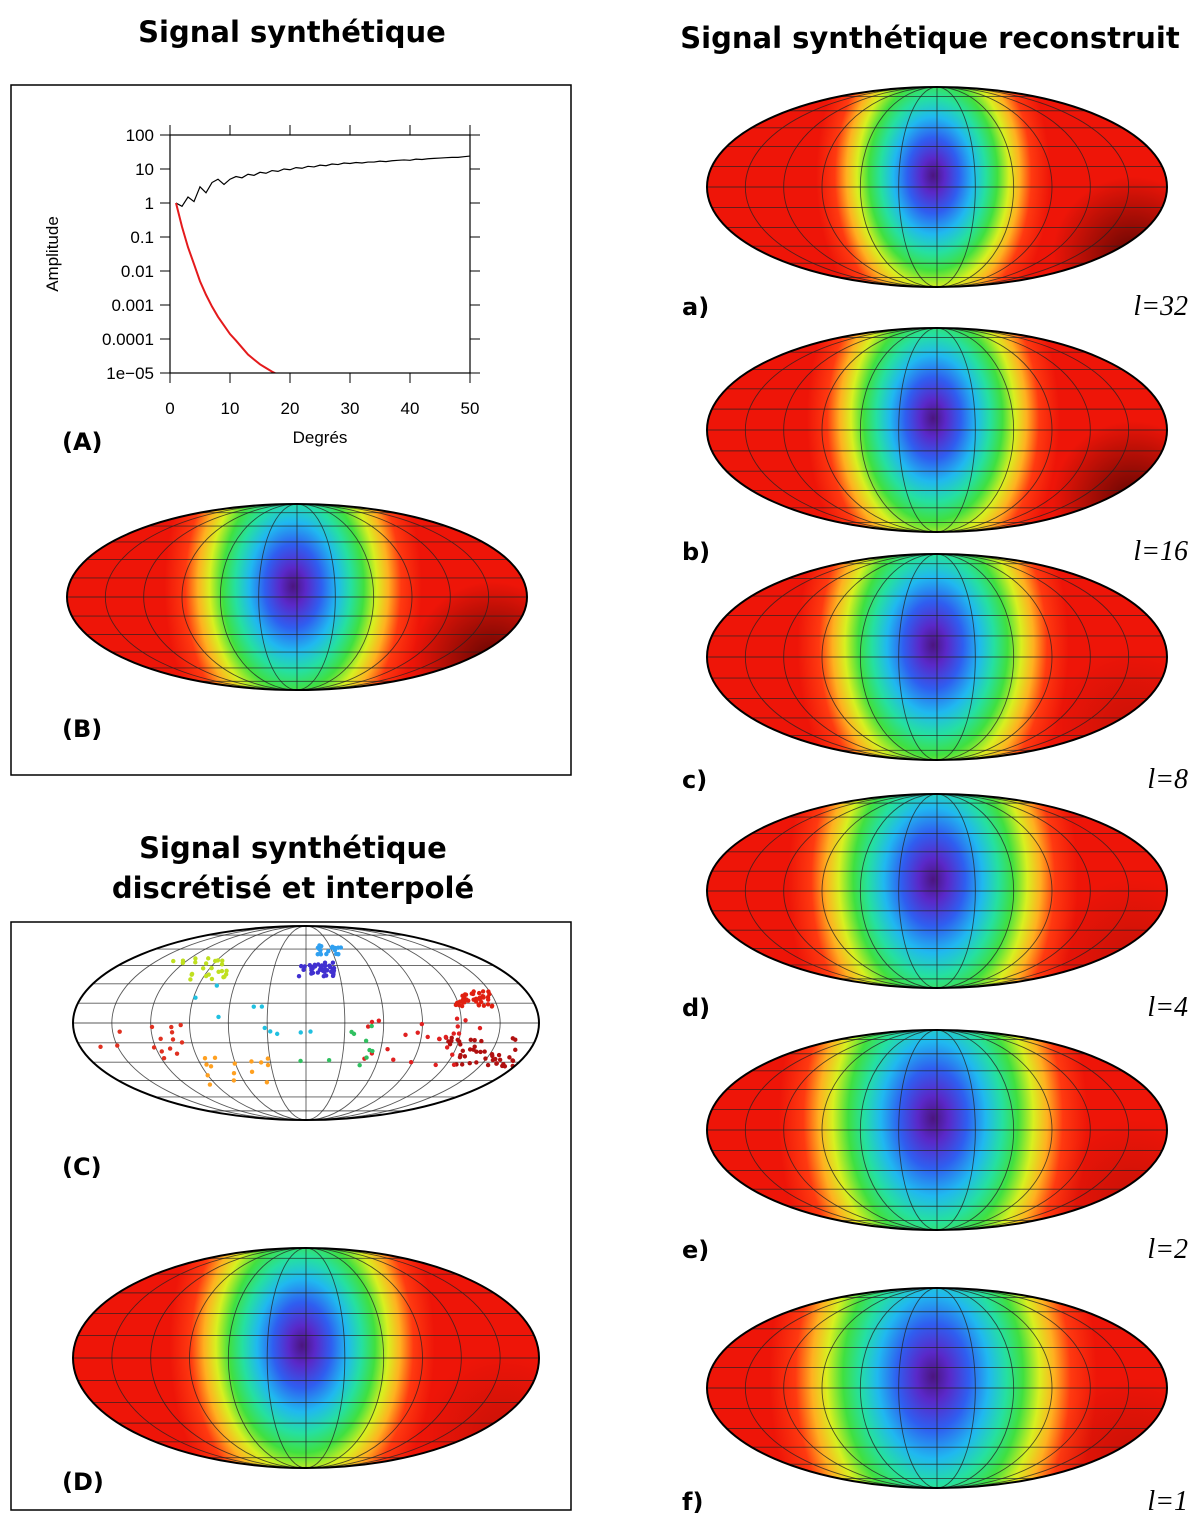 This screenshot has width=1203, height=1519. Describe the element at coordinates (82, 442) in the screenshot. I see `panel-label: (A)` at that location.